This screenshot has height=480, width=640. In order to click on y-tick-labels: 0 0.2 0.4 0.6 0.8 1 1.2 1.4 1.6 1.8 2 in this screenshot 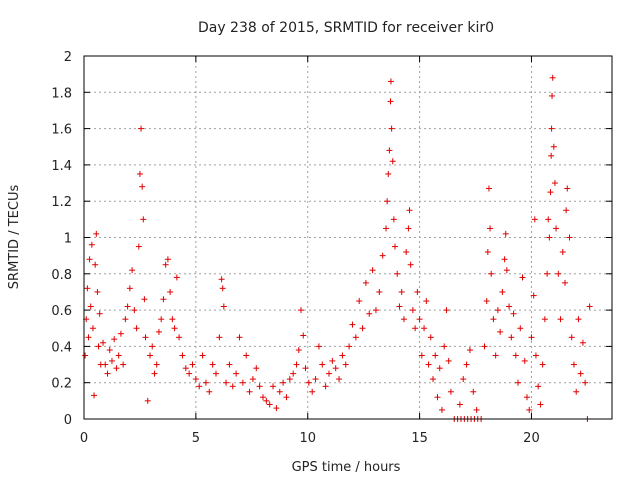, I will do `click(61, 239)`.